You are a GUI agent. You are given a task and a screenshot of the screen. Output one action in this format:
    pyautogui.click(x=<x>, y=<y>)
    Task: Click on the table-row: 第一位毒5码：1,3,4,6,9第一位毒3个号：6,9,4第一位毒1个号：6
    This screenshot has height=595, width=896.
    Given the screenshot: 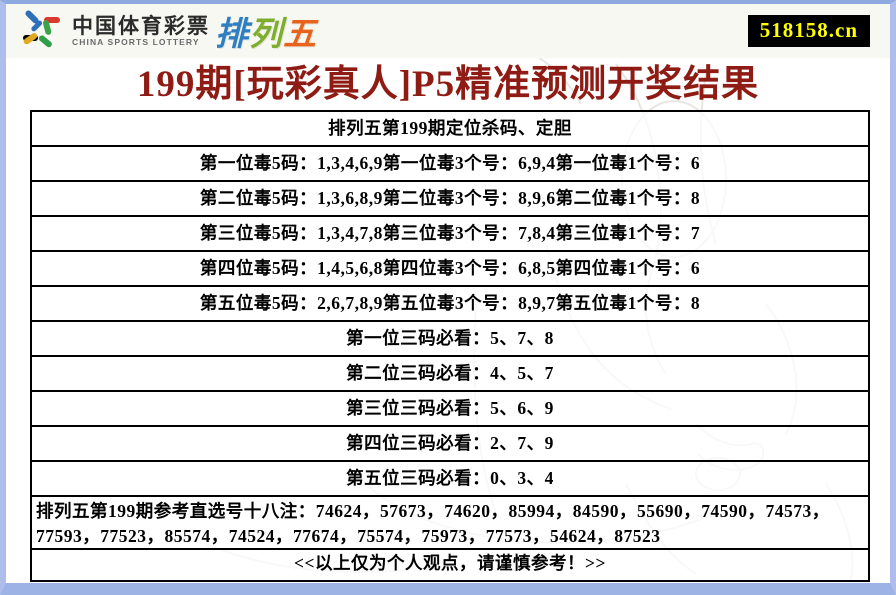 What is the action you would take?
    pyautogui.click(x=450, y=164)
    